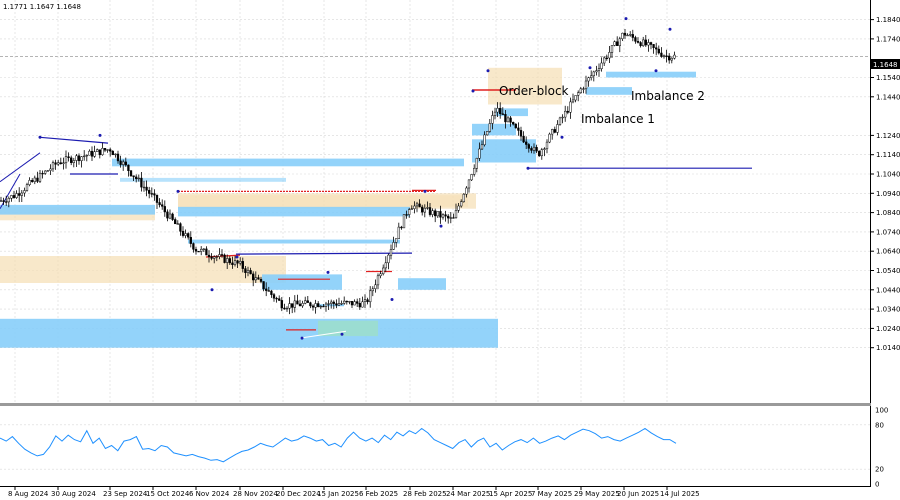  Describe the element at coordinates (534, 91) in the screenshot. I see `order-block-label: Order-block` at that location.